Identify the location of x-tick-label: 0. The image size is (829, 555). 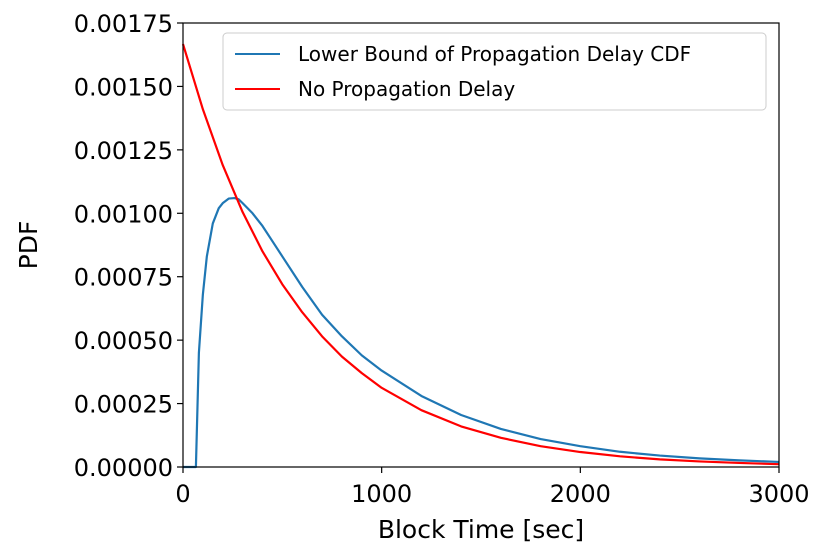
(182, 494).